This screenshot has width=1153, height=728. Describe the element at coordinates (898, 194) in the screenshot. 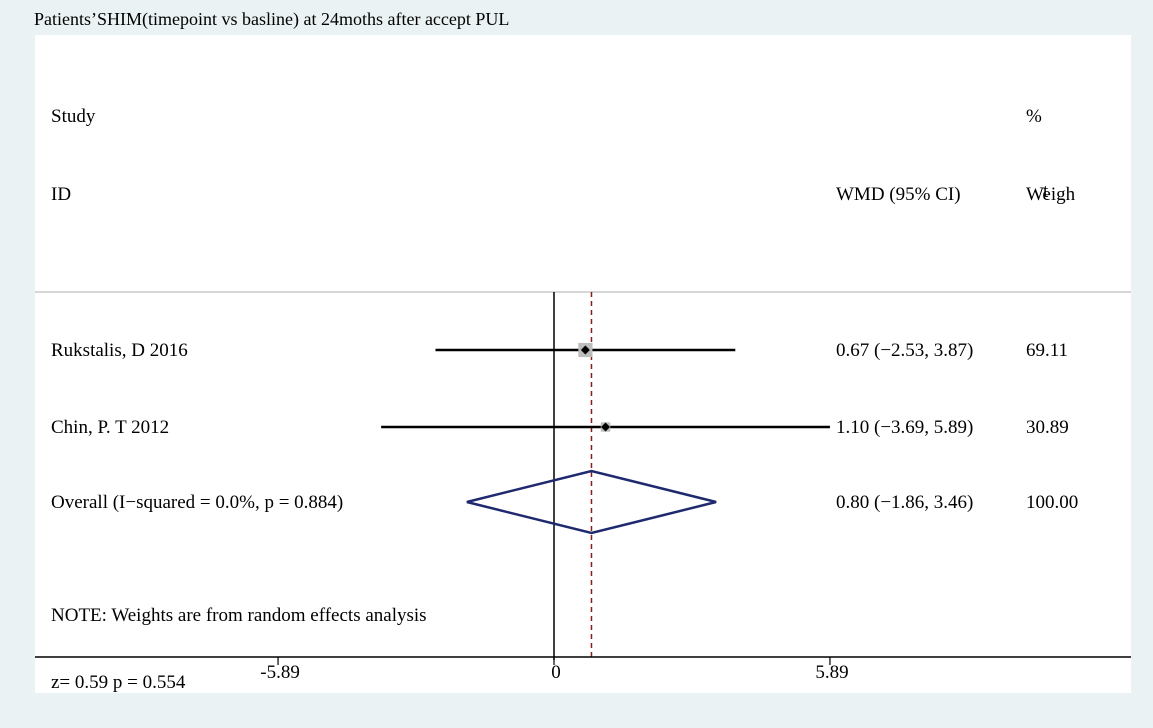

I see `header-effect: WMD (95% CI)` at that location.